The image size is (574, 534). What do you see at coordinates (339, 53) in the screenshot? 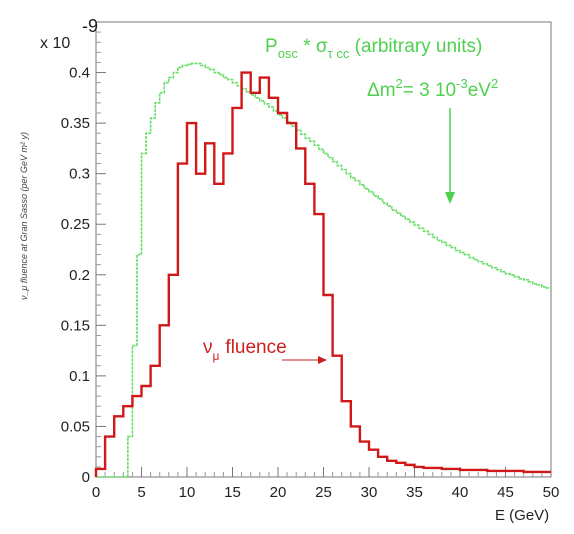
I see `osc-sub2: τ cc` at bounding box center [339, 53].